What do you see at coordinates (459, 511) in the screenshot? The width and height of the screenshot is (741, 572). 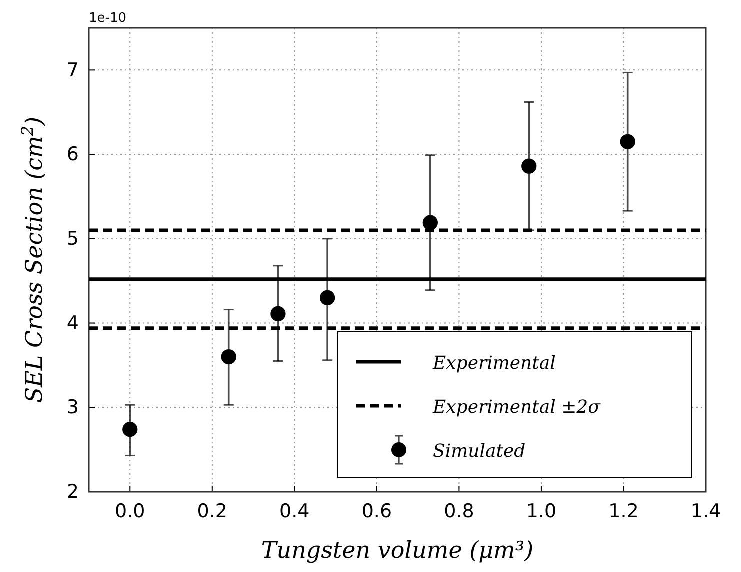 I see `x-tick-label: 0.8` at bounding box center [459, 511].